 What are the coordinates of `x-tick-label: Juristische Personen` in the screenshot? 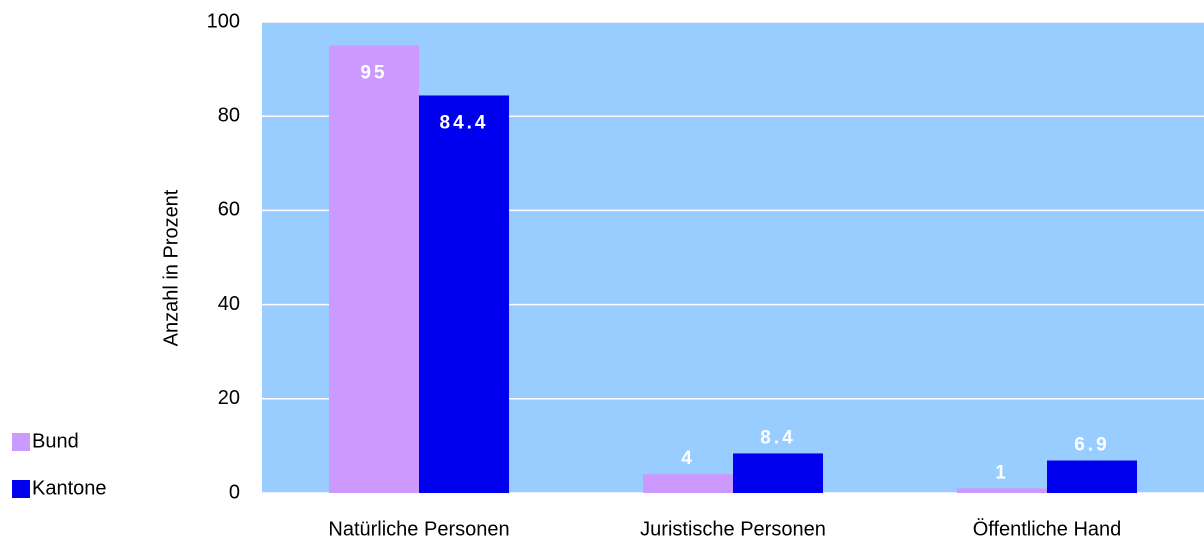 It's located at (733, 529).